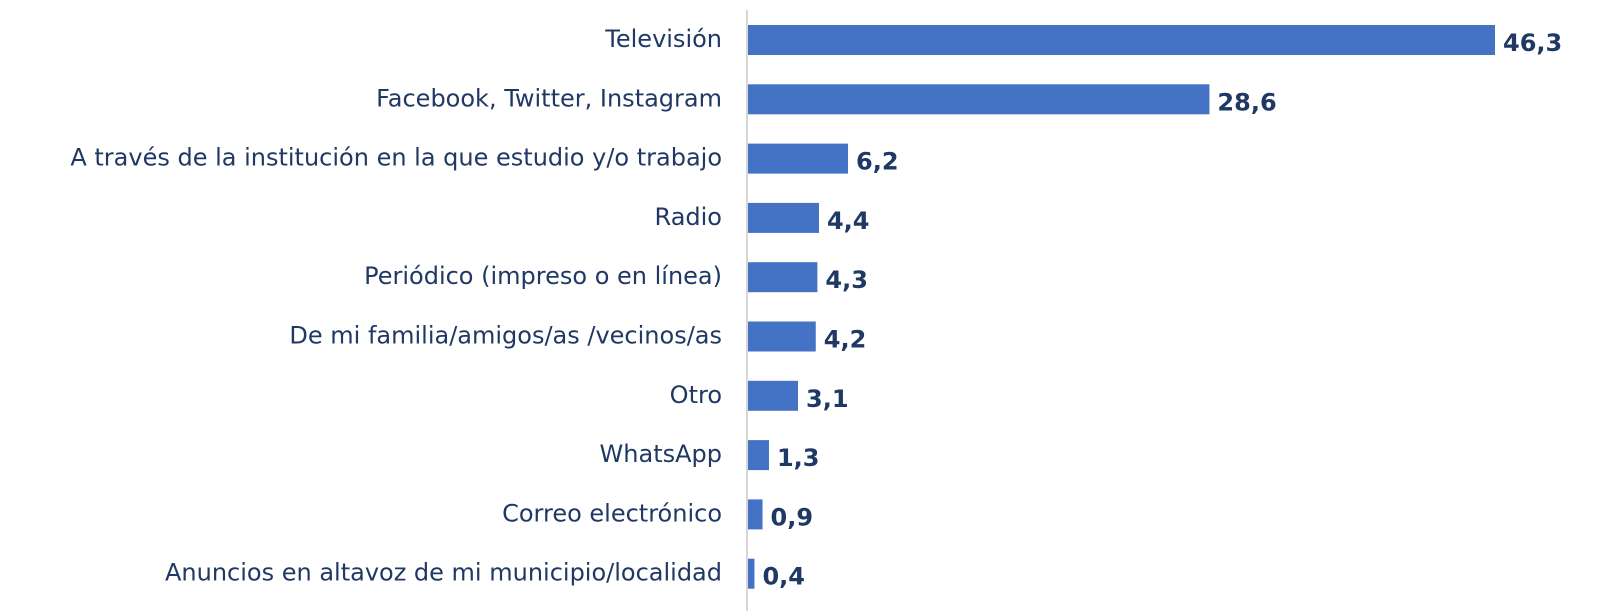 The width and height of the screenshot is (1618, 611). Describe the element at coordinates (1532, 43) in the screenshot. I see `value-label: 46,3` at that location.